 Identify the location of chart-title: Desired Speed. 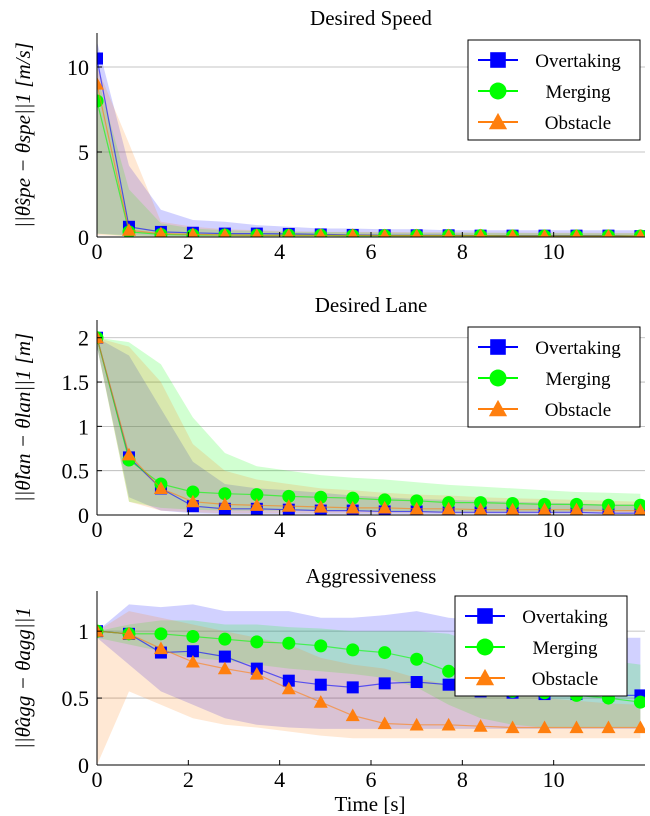
(371, 18).